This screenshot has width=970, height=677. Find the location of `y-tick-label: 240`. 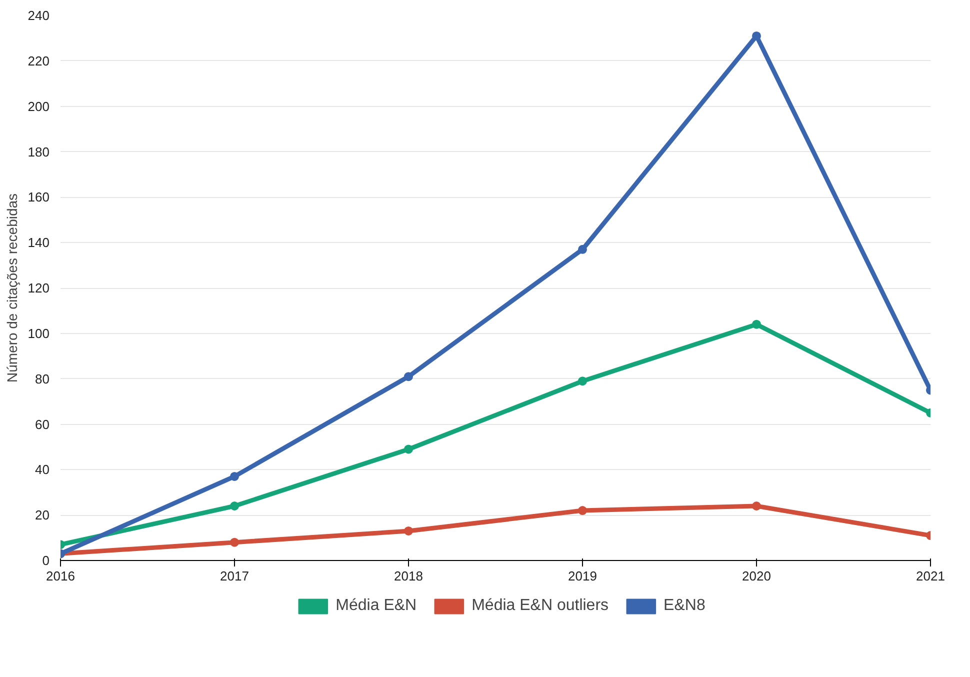

y-tick-label: 240 is located at coordinates (39, 15).